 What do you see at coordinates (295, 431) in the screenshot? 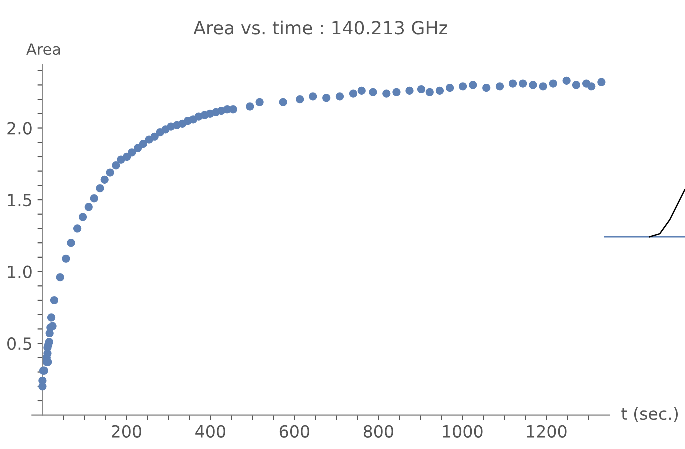
I see `x-tick-label: 600` at bounding box center [295, 431].